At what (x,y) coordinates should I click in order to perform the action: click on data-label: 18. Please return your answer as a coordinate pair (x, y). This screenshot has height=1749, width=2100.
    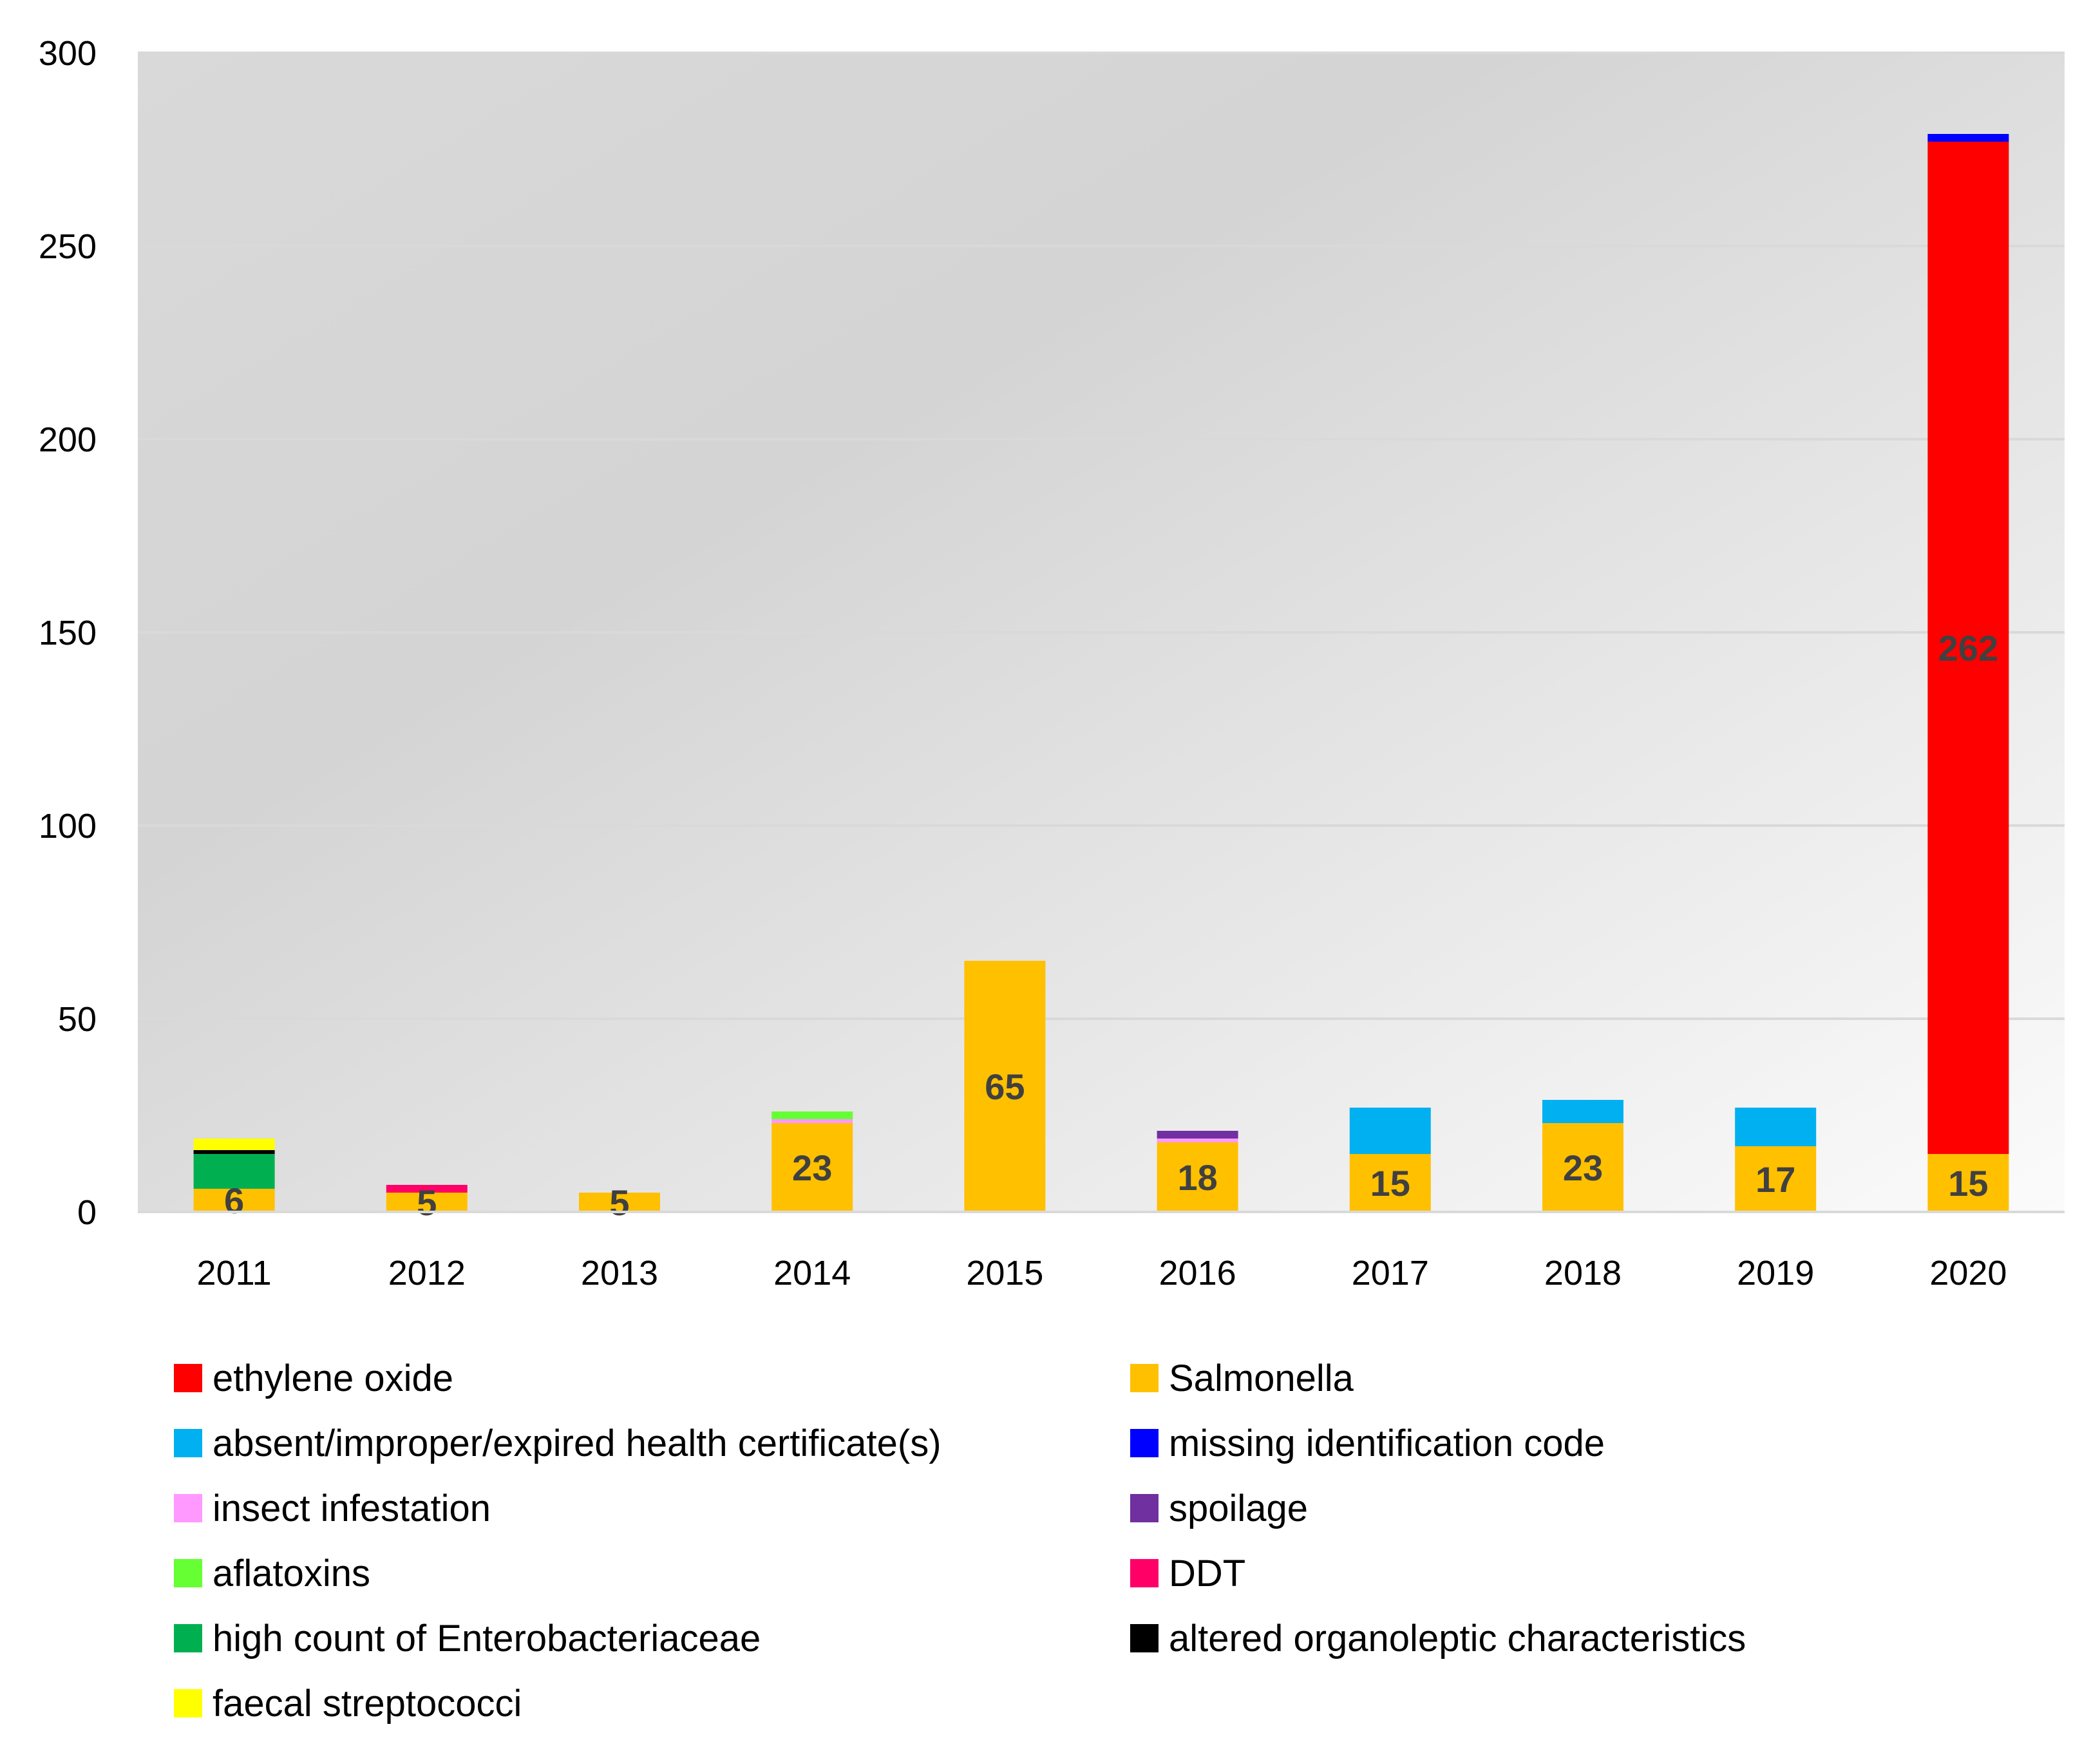
    Looking at the image, I should click on (1197, 1177).